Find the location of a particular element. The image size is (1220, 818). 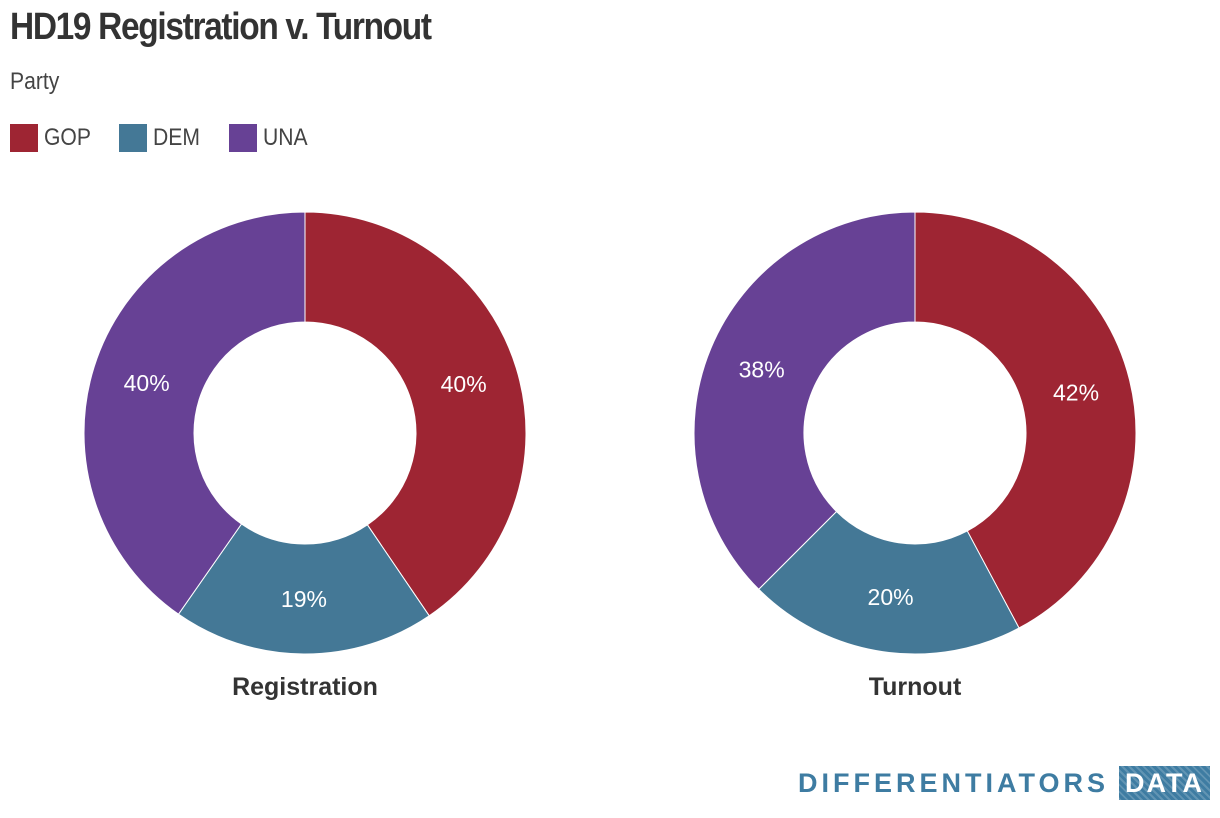

legend-swatch-una is located at coordinates (242, 138).